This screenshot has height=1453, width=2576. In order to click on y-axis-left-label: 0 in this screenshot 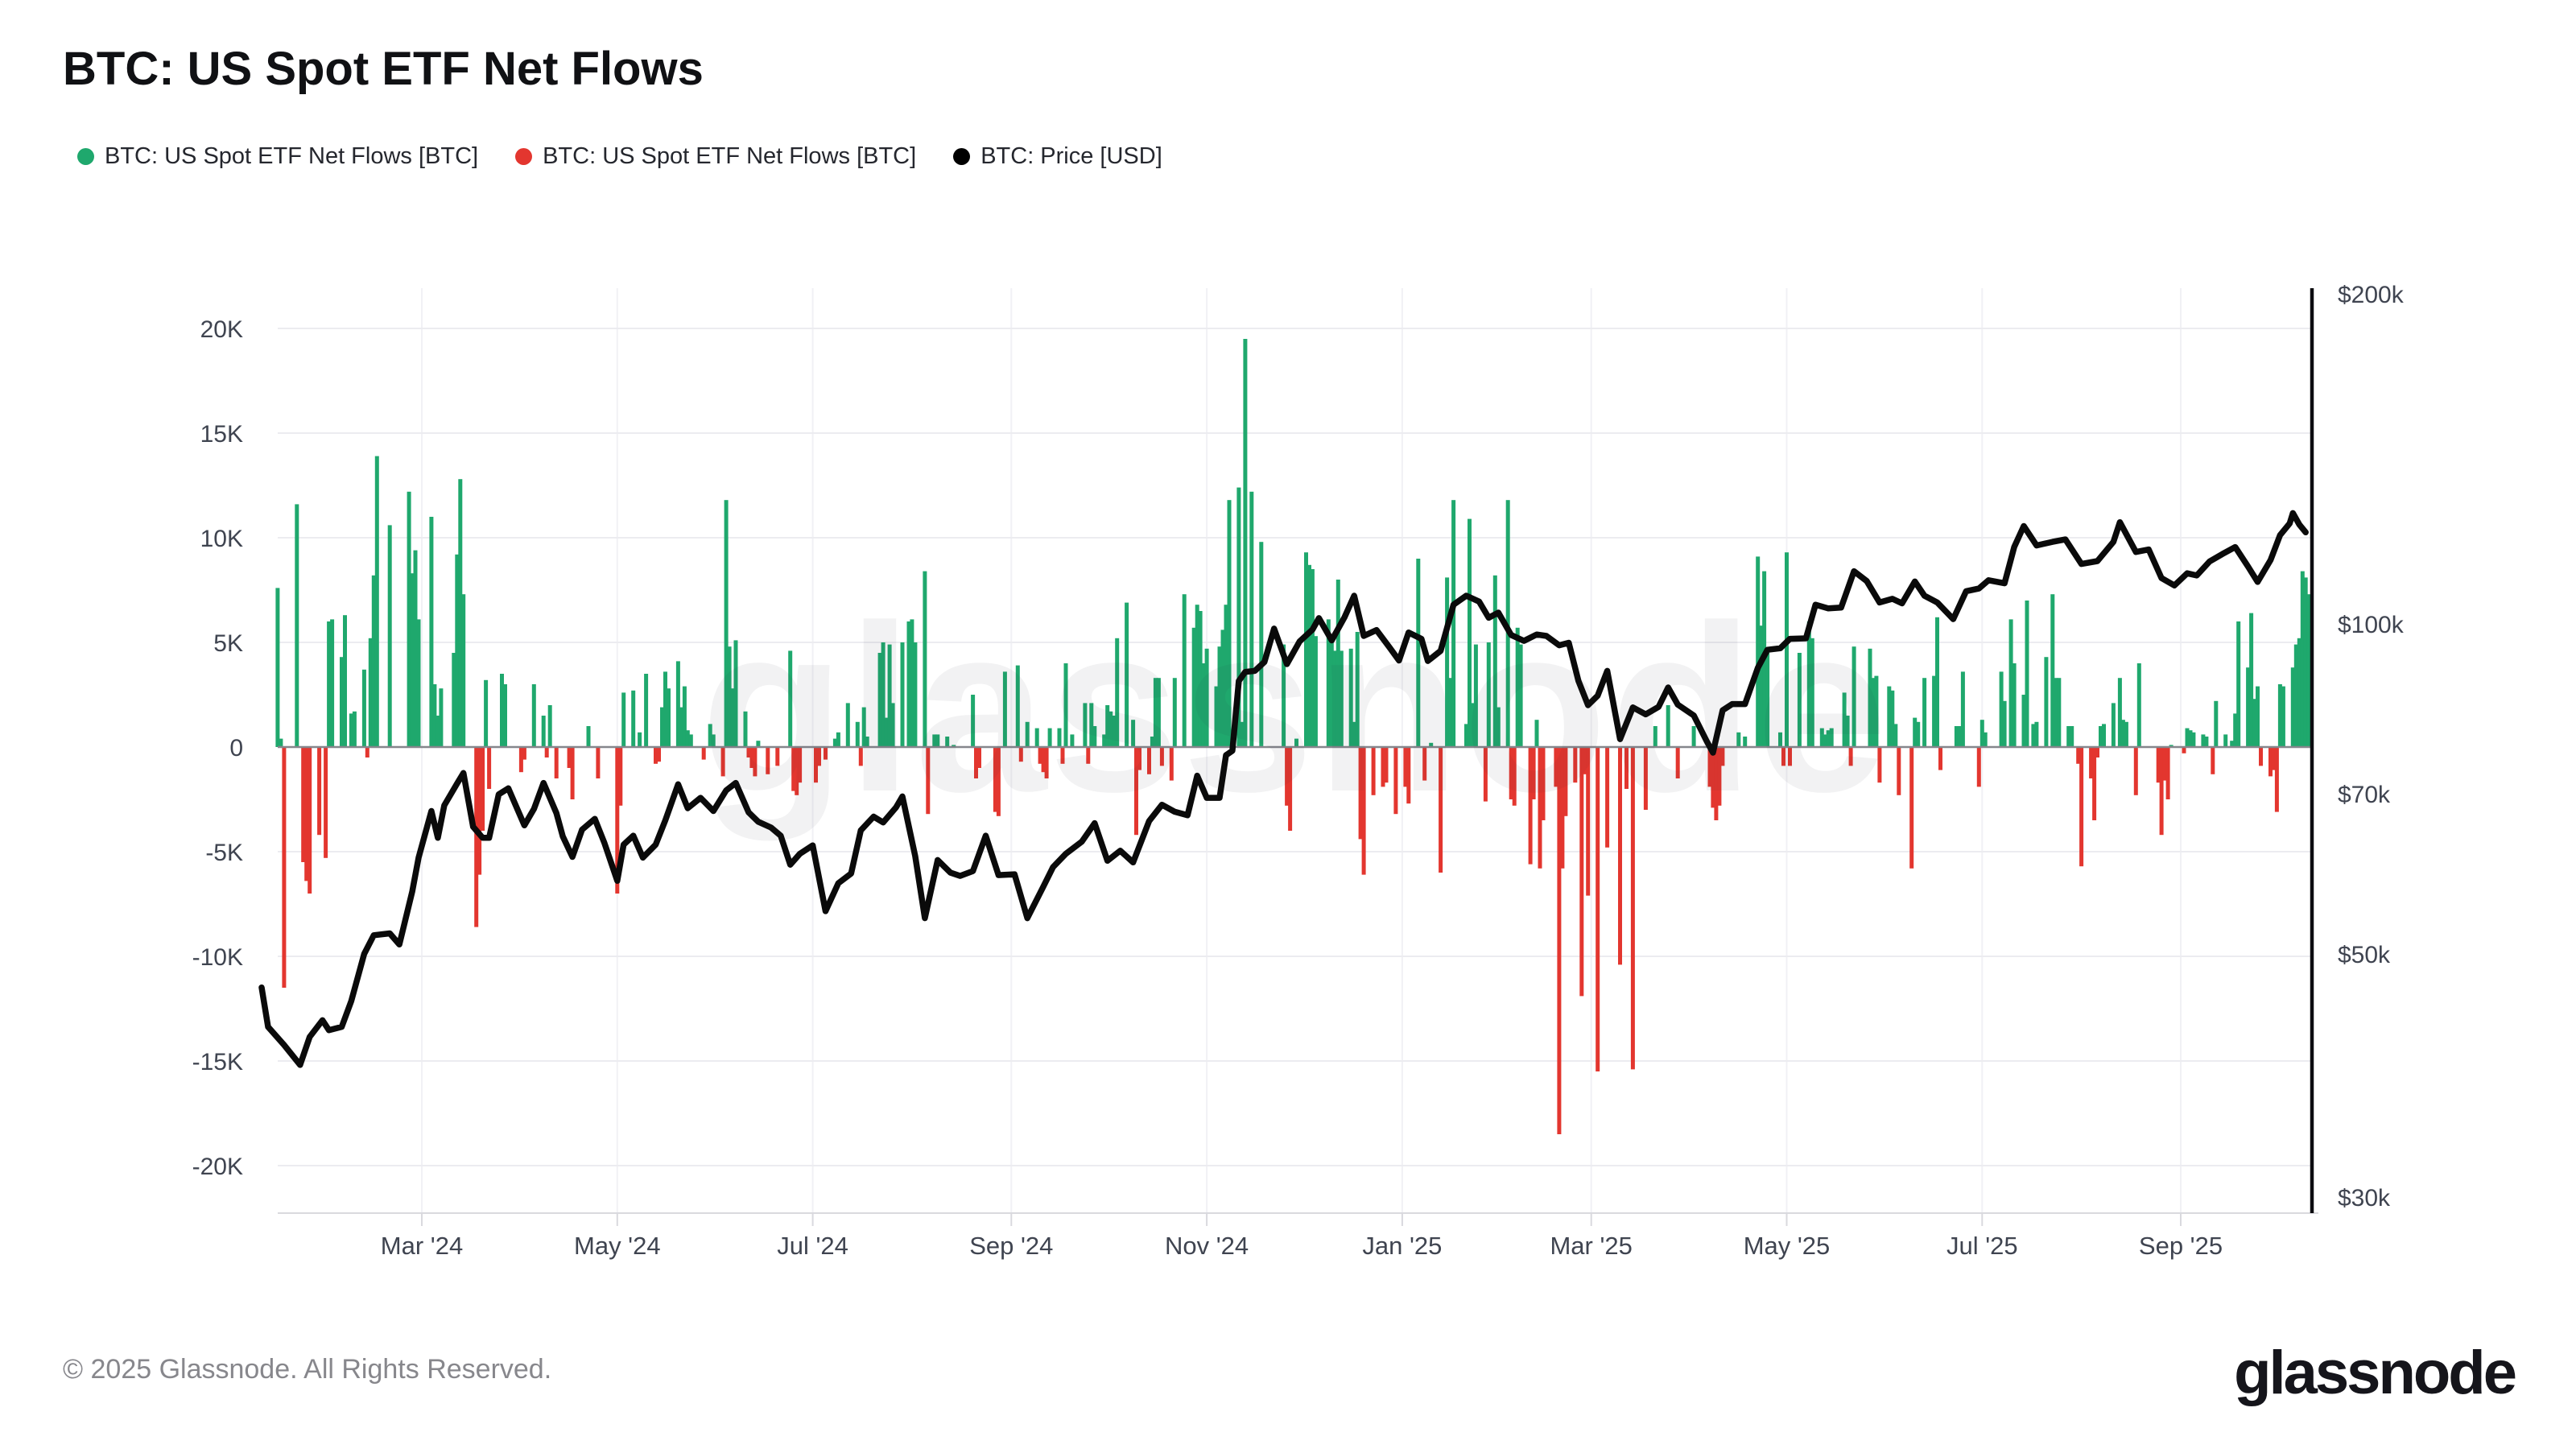, I will do `click(236, 749)`.